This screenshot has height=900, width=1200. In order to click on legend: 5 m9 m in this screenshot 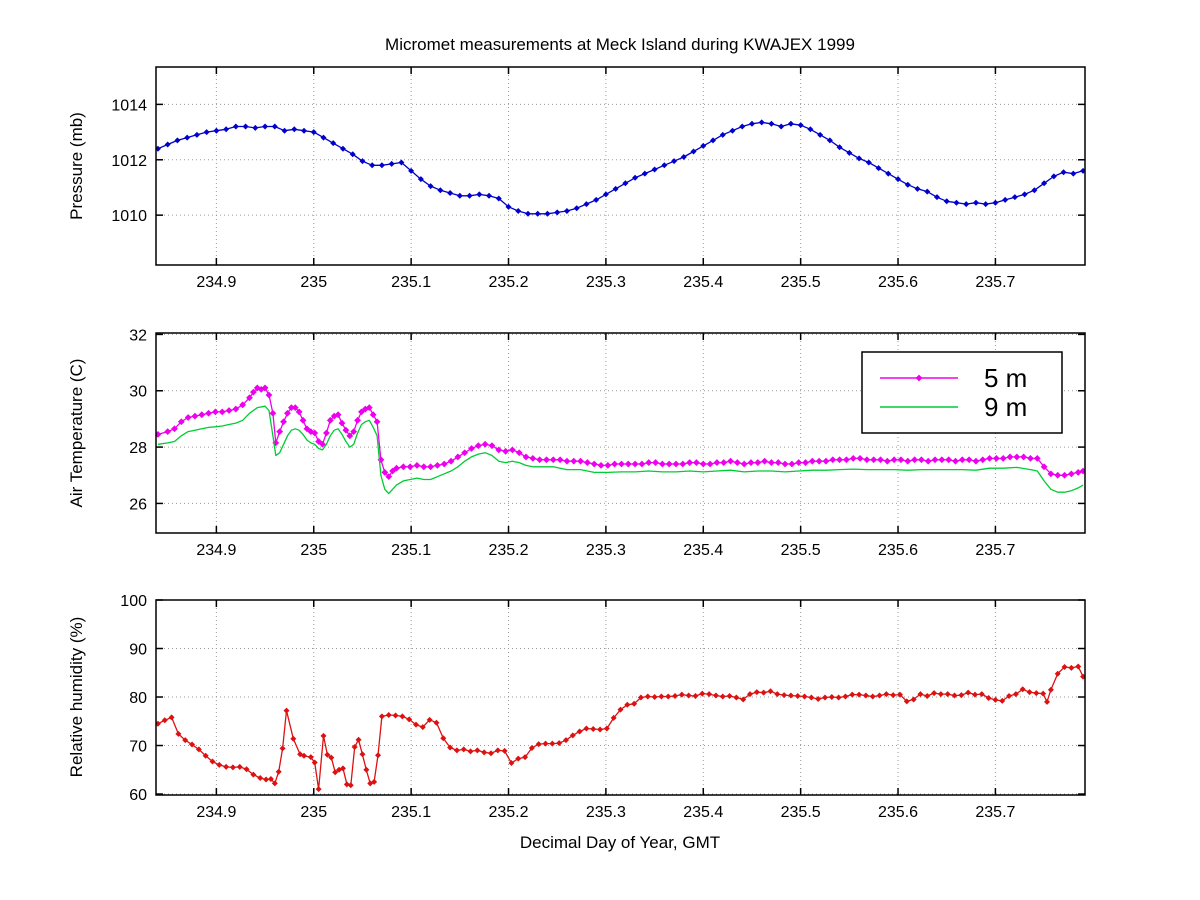, I will do `click(962, 392)`.